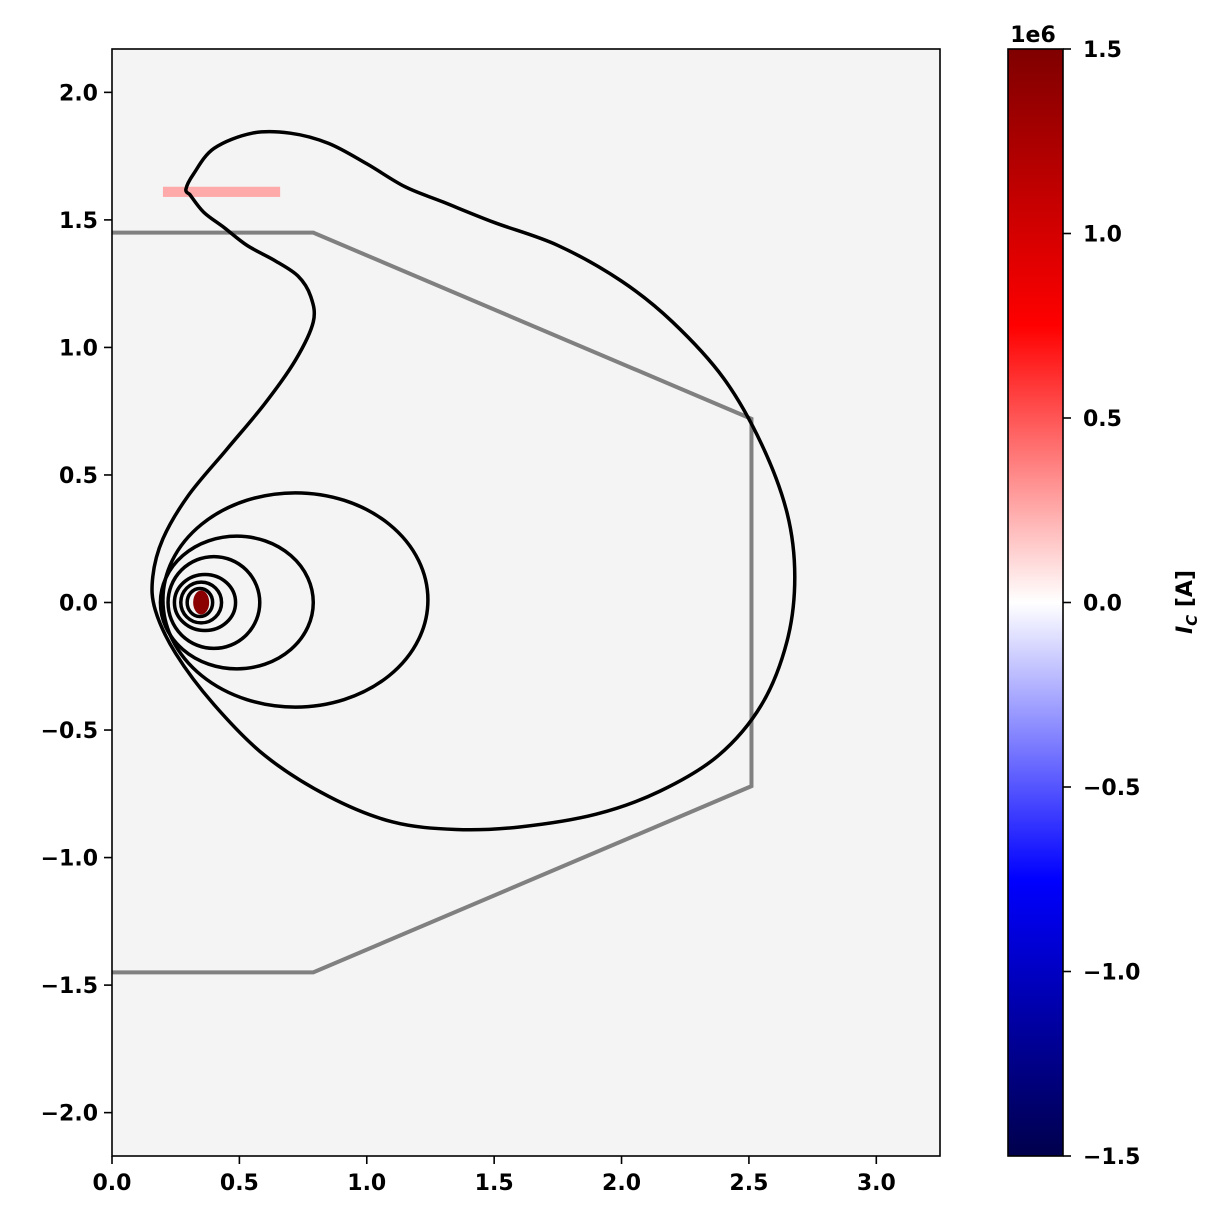 The image size is (1217, 1223). Describe the element at coordinates (876, 1183) in the screenshot. I see `x-tick-label: 3.0` at that location.